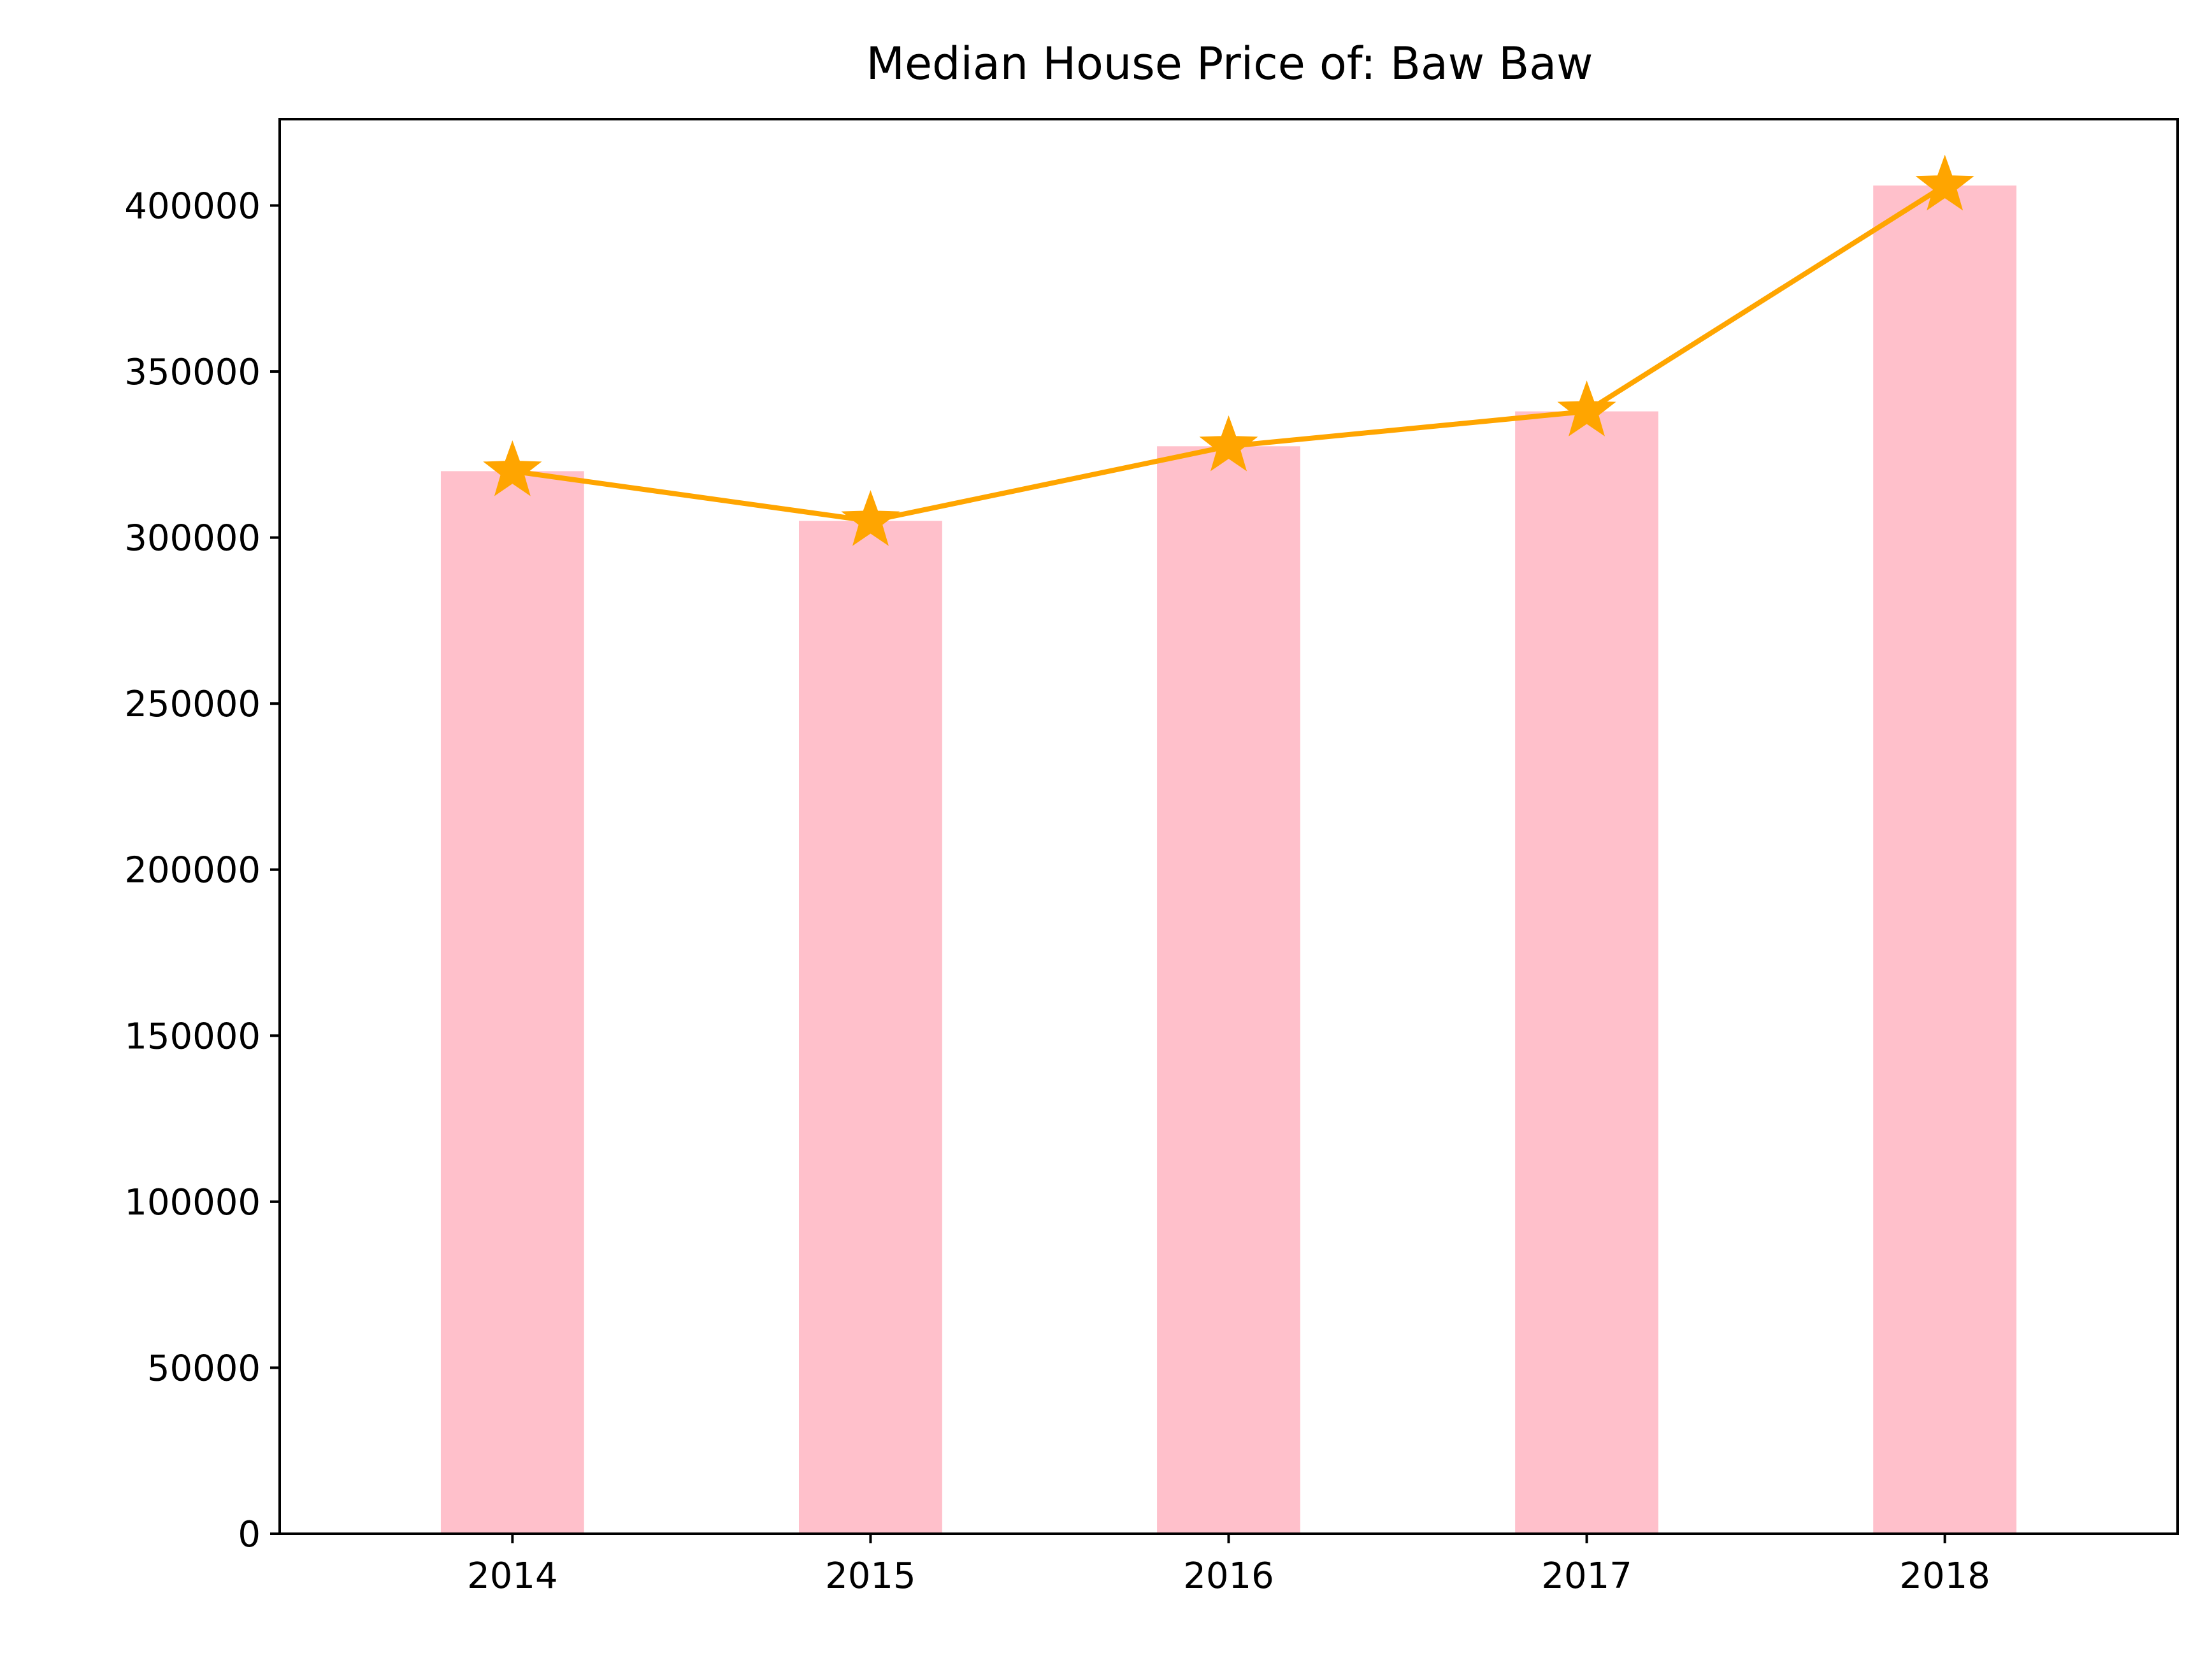 The height and width of the screenshot is (1658, 2212). Describe the element at coordinates (870, 1576) in the screenshot. I see `x-tick-label-2015: 2015` at that location.